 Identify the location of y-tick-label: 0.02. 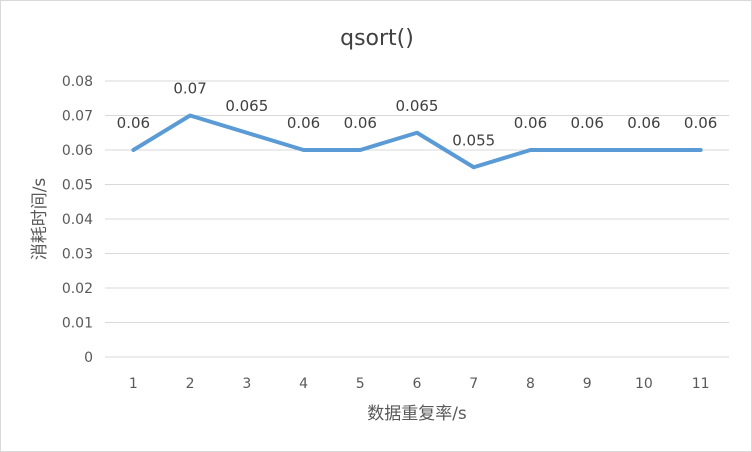
(77, 289).